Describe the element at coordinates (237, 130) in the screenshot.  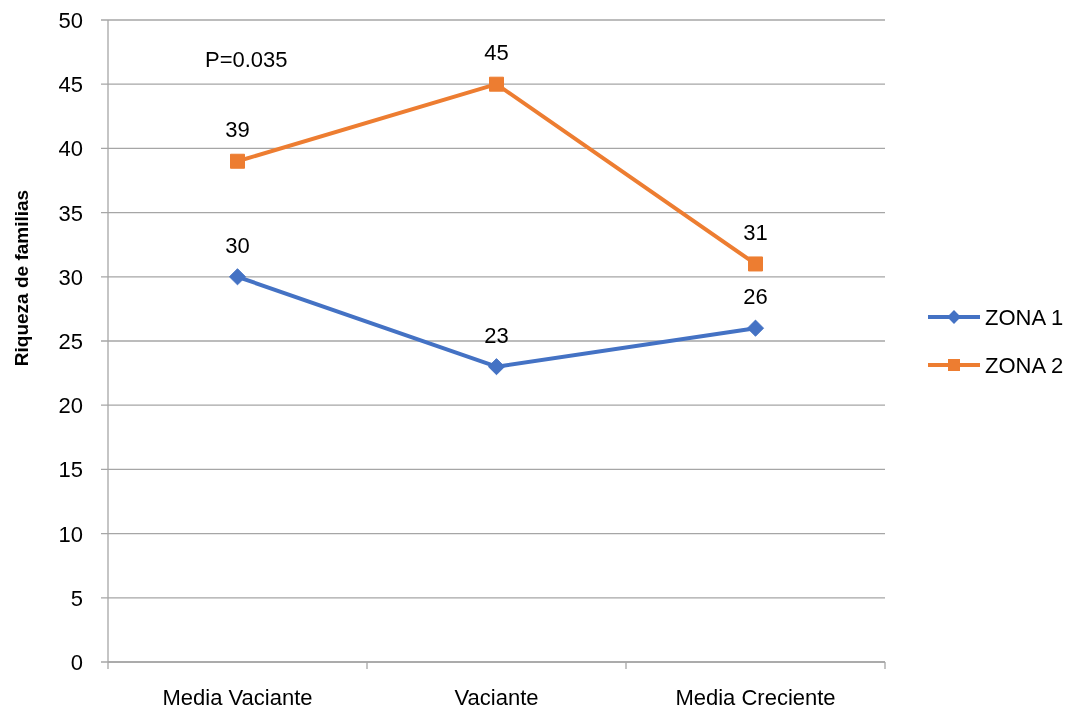
I see `data-label: 39` at that location.